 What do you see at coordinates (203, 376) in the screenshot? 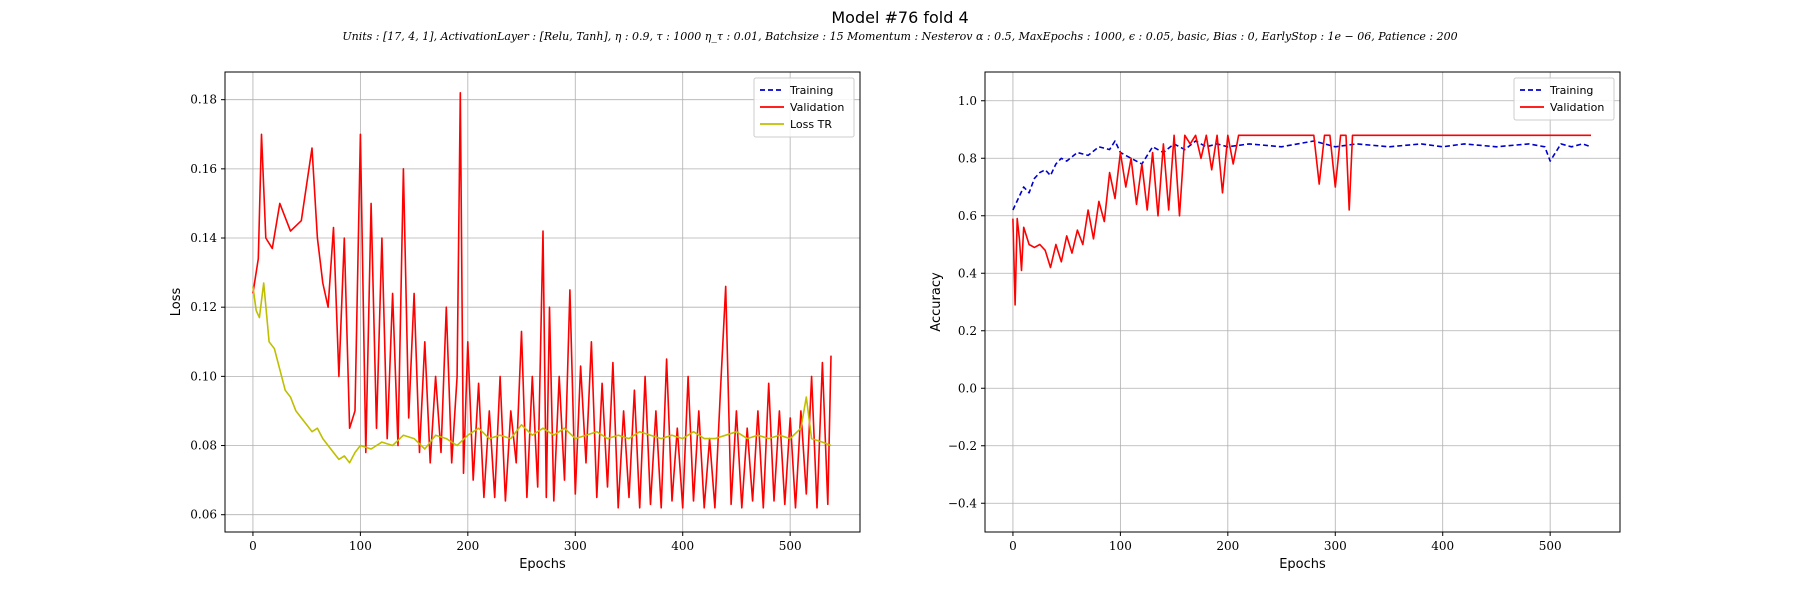
I see `y-tick-label: 0.10` at bounding box center [203, 376].